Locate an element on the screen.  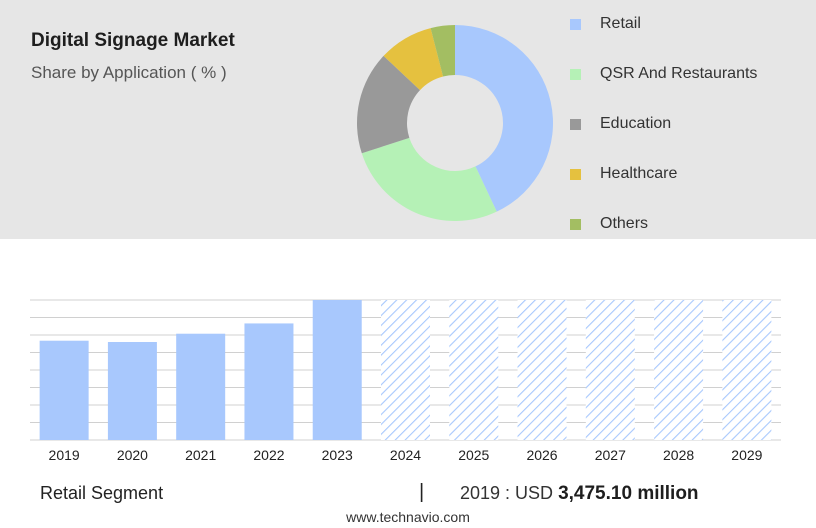
legend-item-others: Others is located at coordinates (609, 224).